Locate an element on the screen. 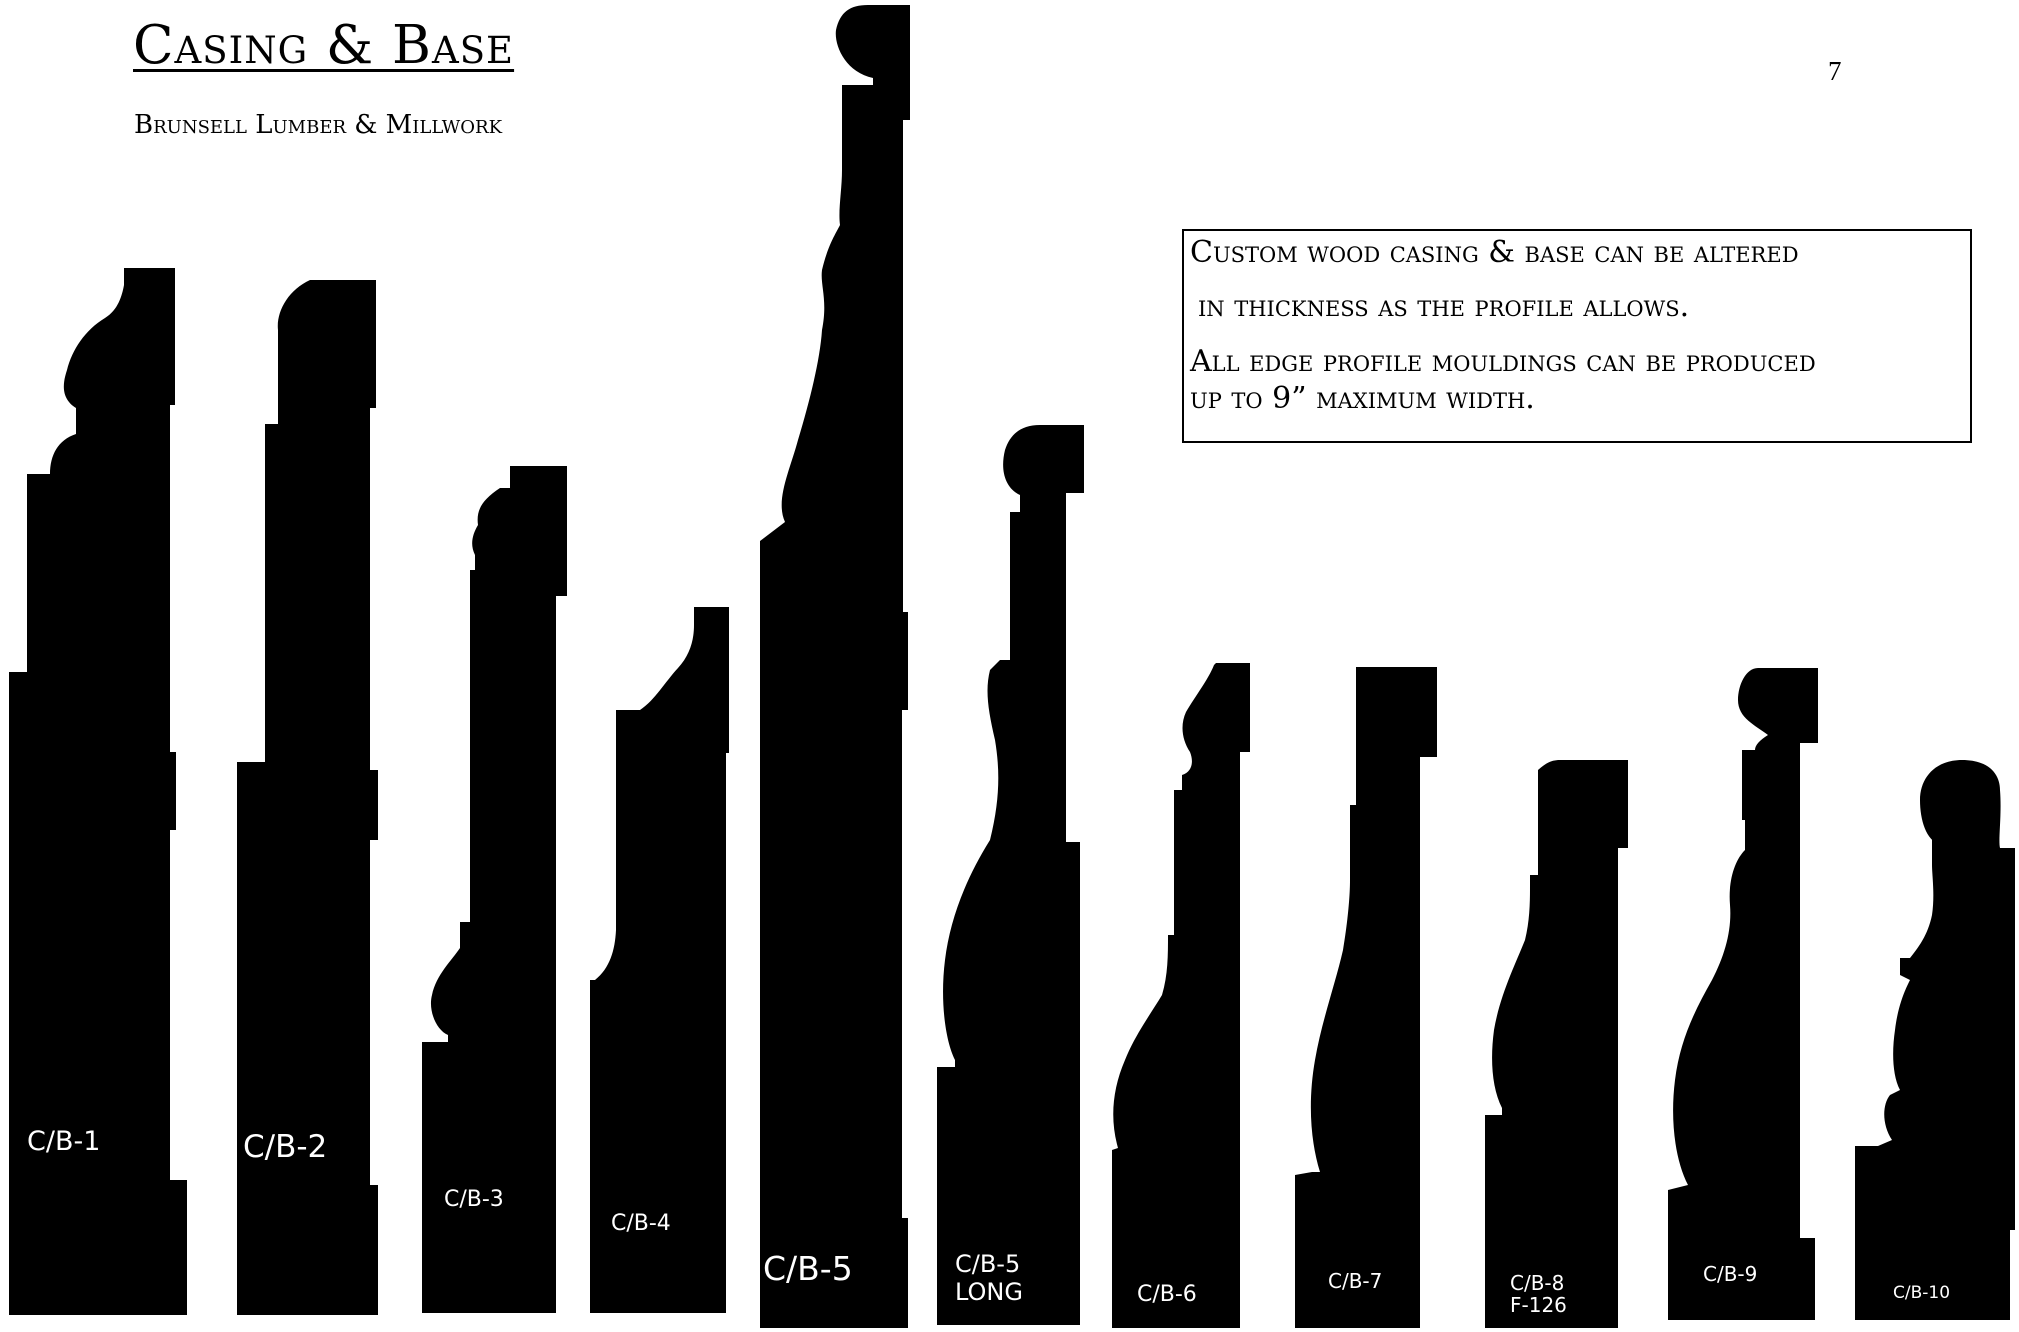  profile-cb-10-shape is located at coordinates (1935, 1040).